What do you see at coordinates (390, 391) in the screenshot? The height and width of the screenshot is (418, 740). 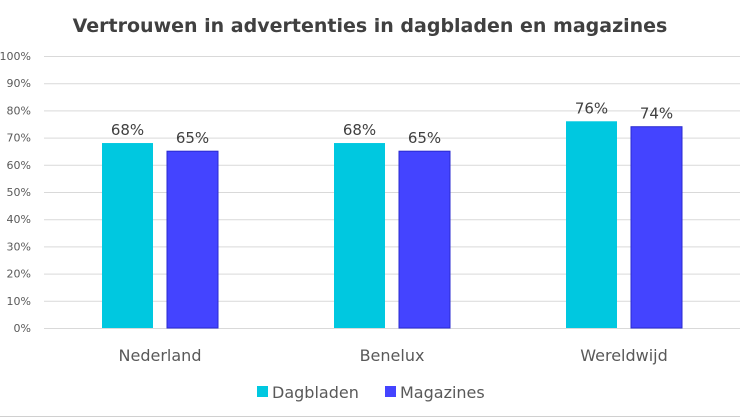 I see `legend-swatch-magazines` at bounding box center [390, 391].